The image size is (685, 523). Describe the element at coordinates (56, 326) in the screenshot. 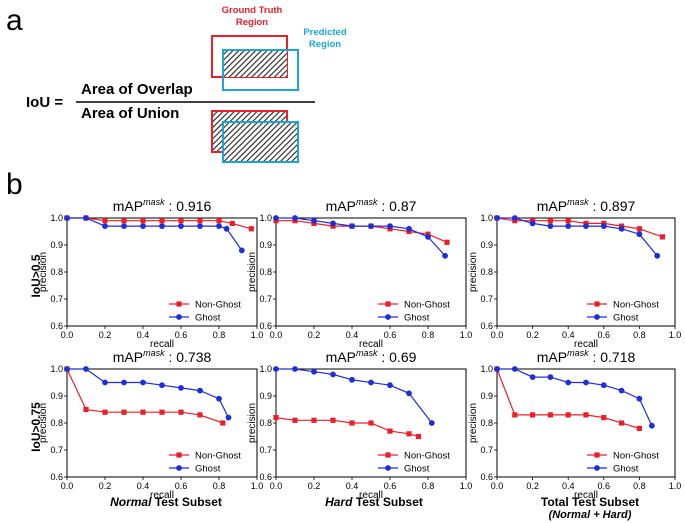

I see `y-tick-label: 0.6` at that location.